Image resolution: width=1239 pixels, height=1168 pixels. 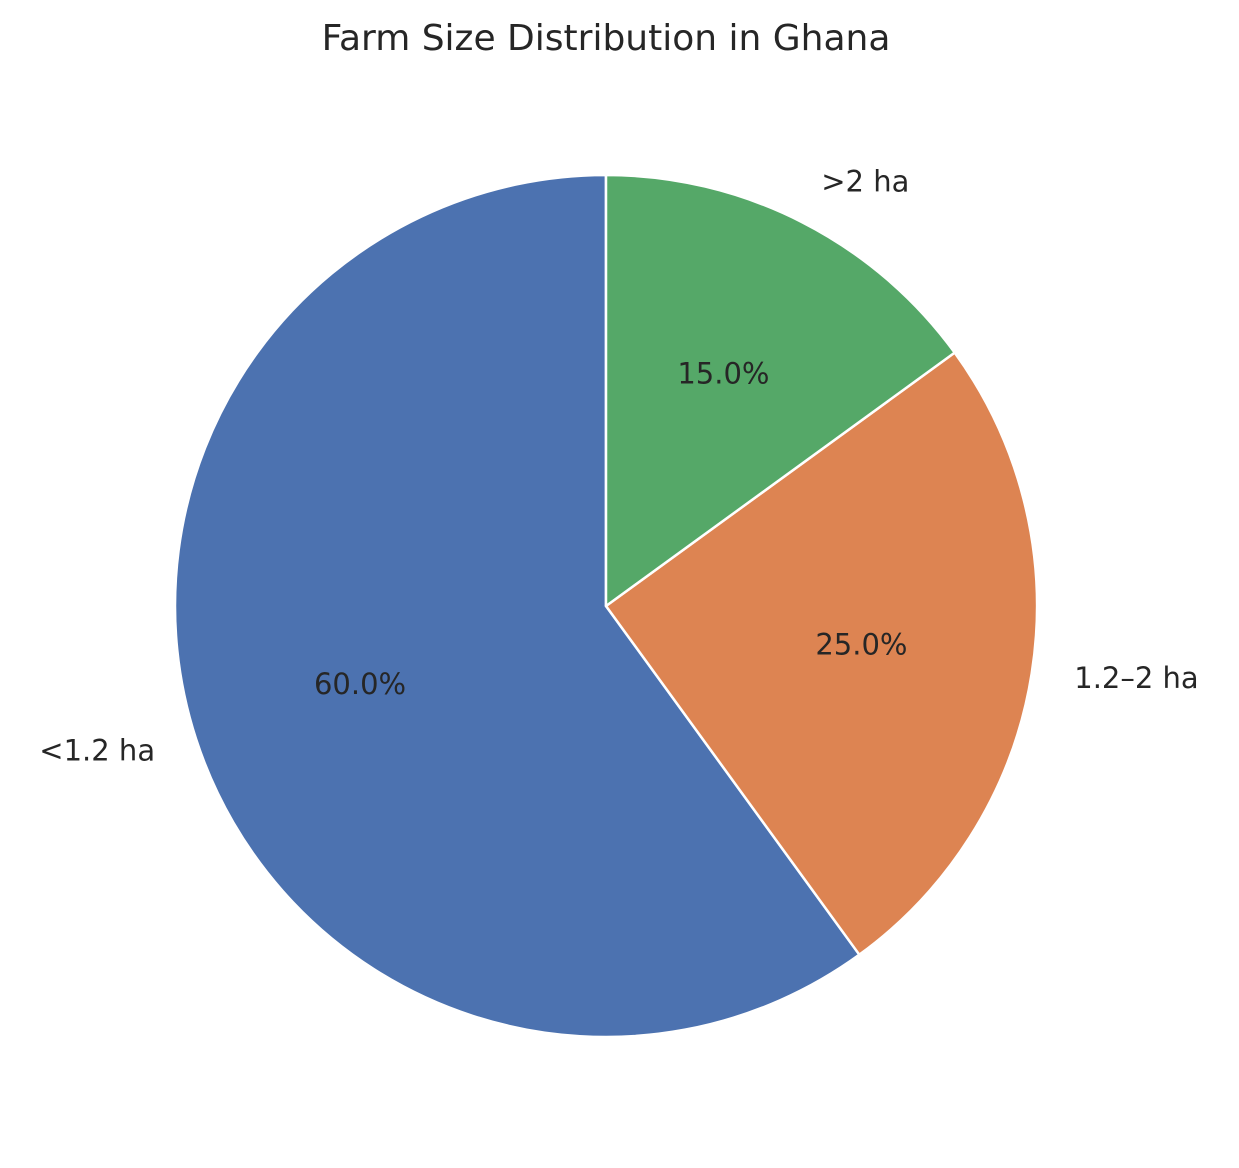 What do you see at coordinates (360, 684) in the screenshot?
I see `slice-percent-1-2-ha: 60.0%` at bounding box center [360, 684].